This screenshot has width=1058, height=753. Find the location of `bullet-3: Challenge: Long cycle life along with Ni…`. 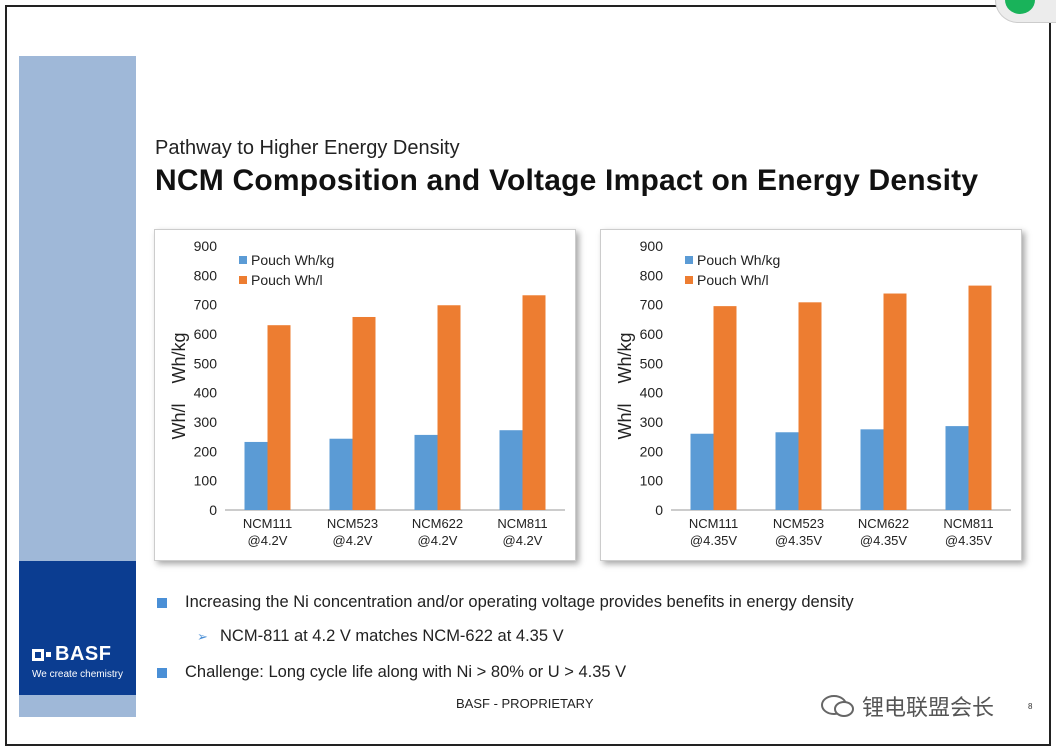

bullet-3: Challenge: Long cycle life along with Ni… is located at coordinates (406, 672).